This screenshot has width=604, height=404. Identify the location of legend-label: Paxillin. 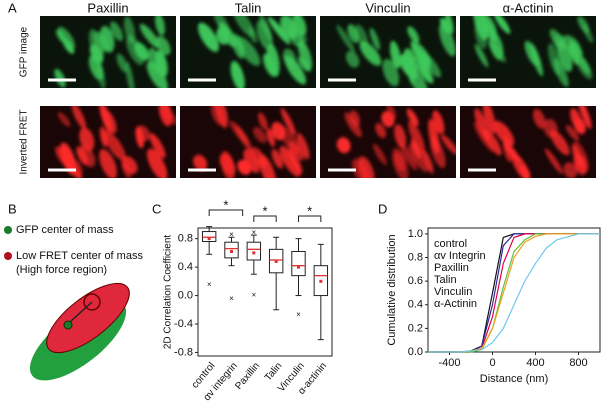
(451, 268).